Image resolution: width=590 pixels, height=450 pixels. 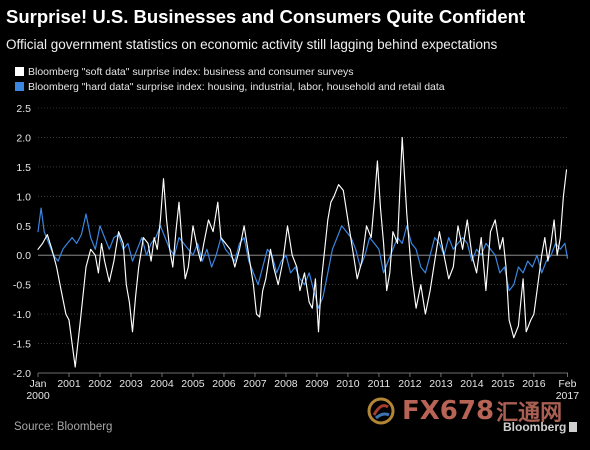 I want to click on y-tick-label: -0.5, so click(x=22, y=286).